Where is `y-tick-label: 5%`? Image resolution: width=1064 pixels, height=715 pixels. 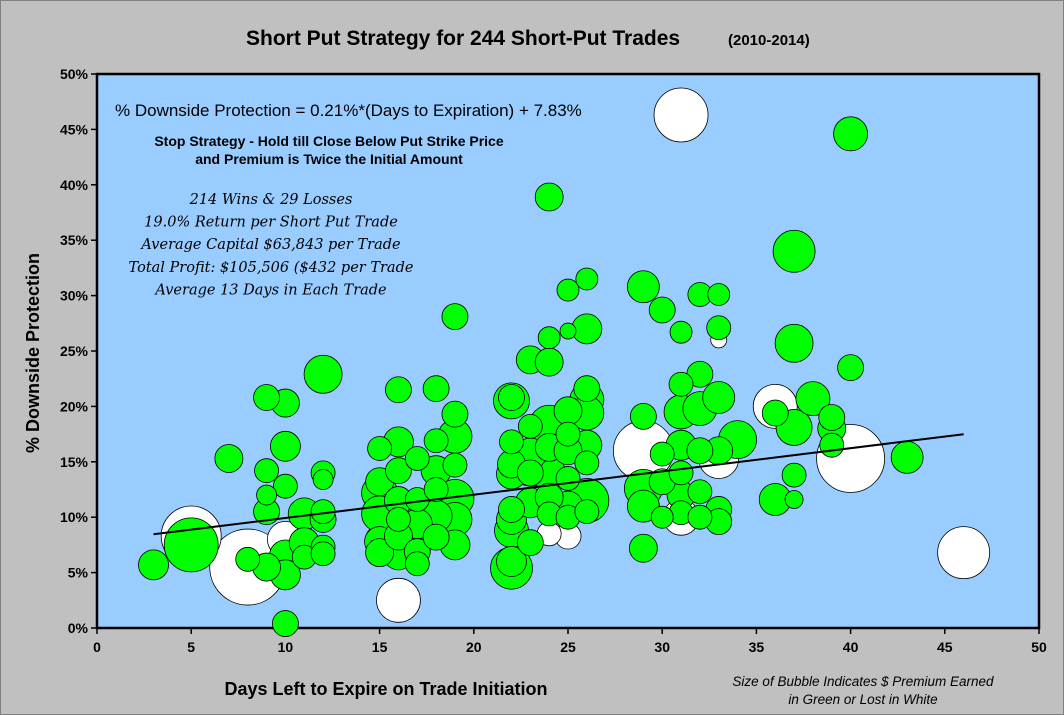 y-tick-label: 5% is located at coordinates (78, 573).